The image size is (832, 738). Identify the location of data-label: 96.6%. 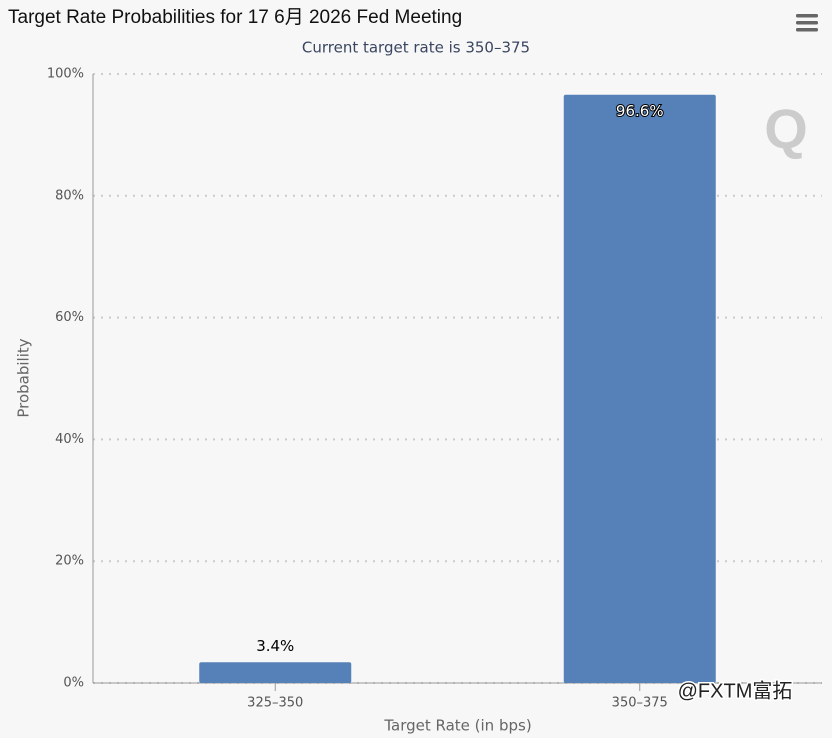
(640, 111).